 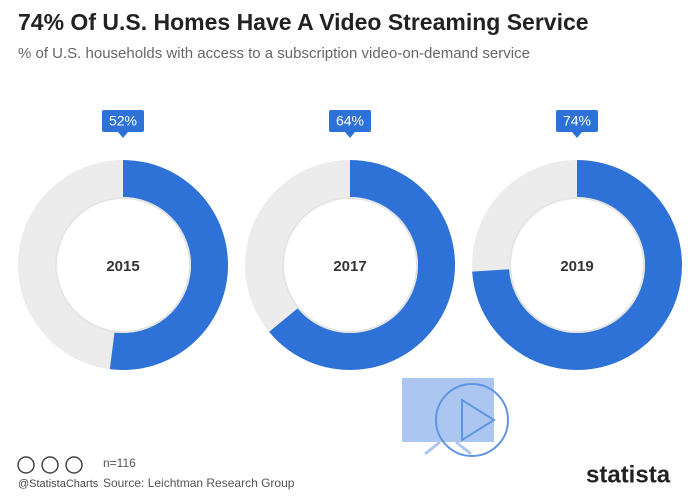 I want to click on play-circle, so click(x=472, y=420).